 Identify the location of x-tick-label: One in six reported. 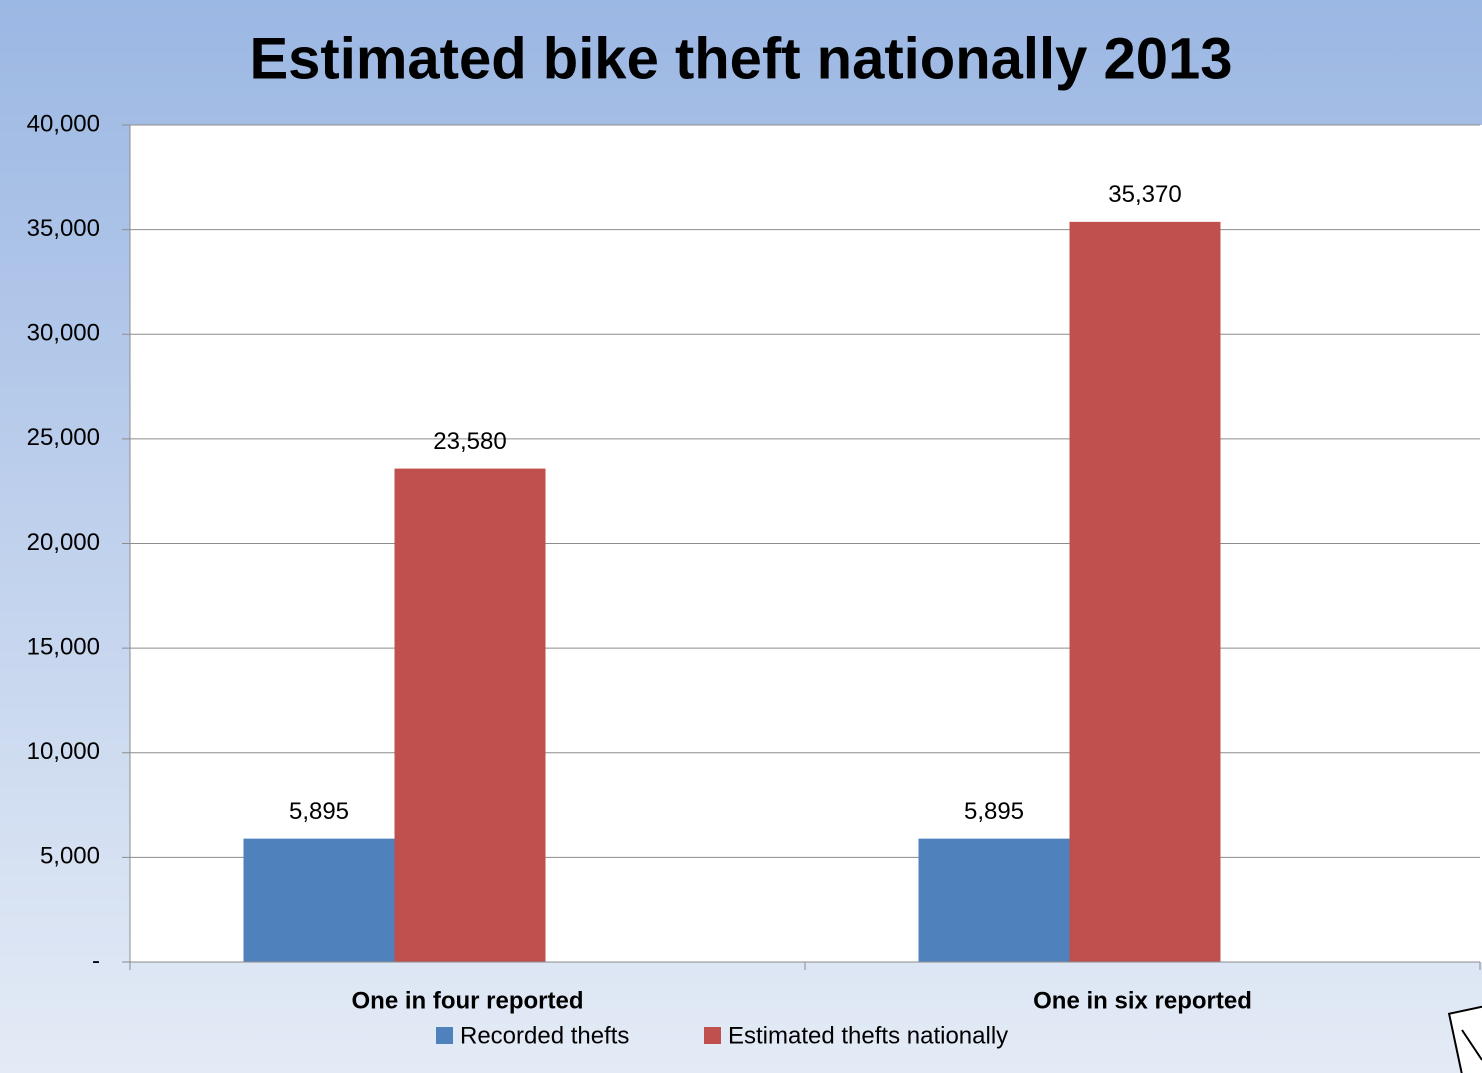
(1142, 1000).